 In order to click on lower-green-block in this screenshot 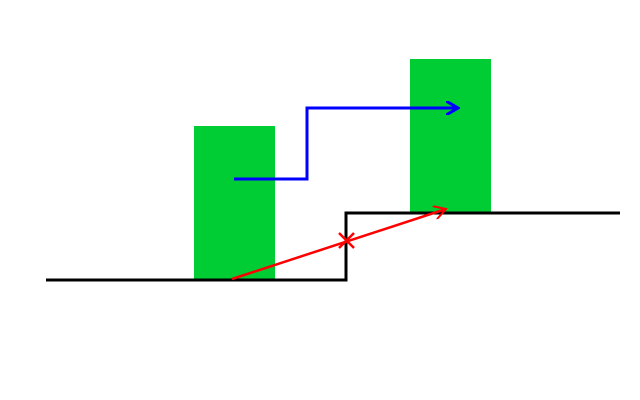, I will do `click(234, 203)`.